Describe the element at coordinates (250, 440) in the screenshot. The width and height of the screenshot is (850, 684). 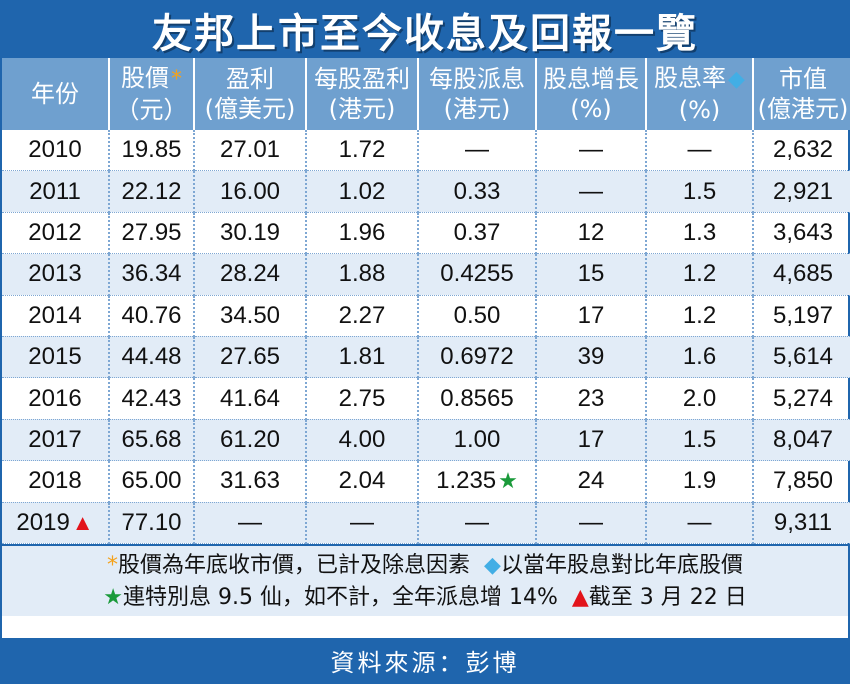
I see `cell-profit: 61.20` at that location.